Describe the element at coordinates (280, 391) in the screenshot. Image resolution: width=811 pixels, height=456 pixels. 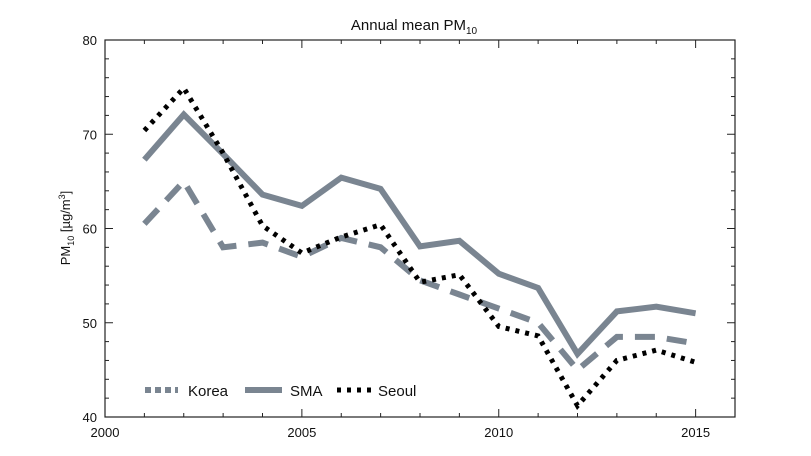
I see `legend: Korea SMA Seoul` at that location.